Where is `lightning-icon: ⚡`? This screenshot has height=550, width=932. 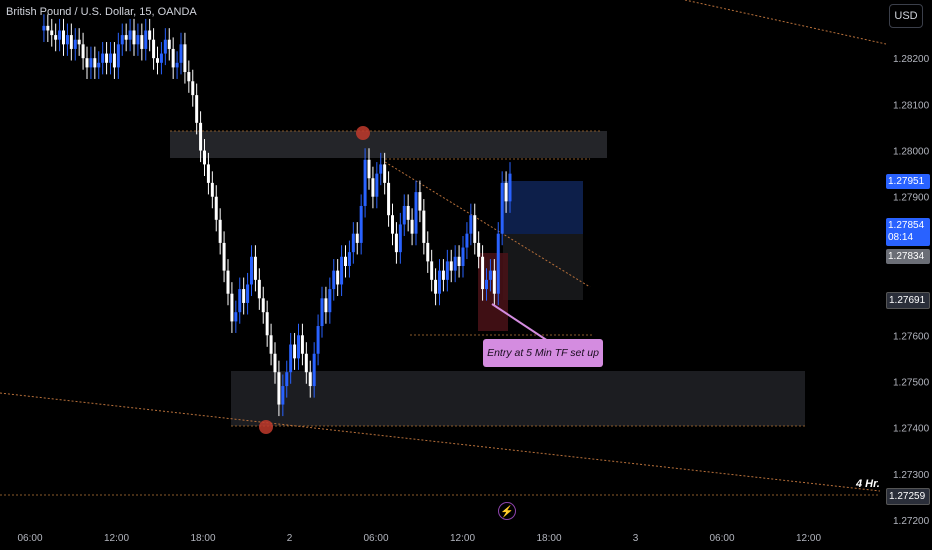
lightning-icon: ⚡ is located at coordinates (507, 511).